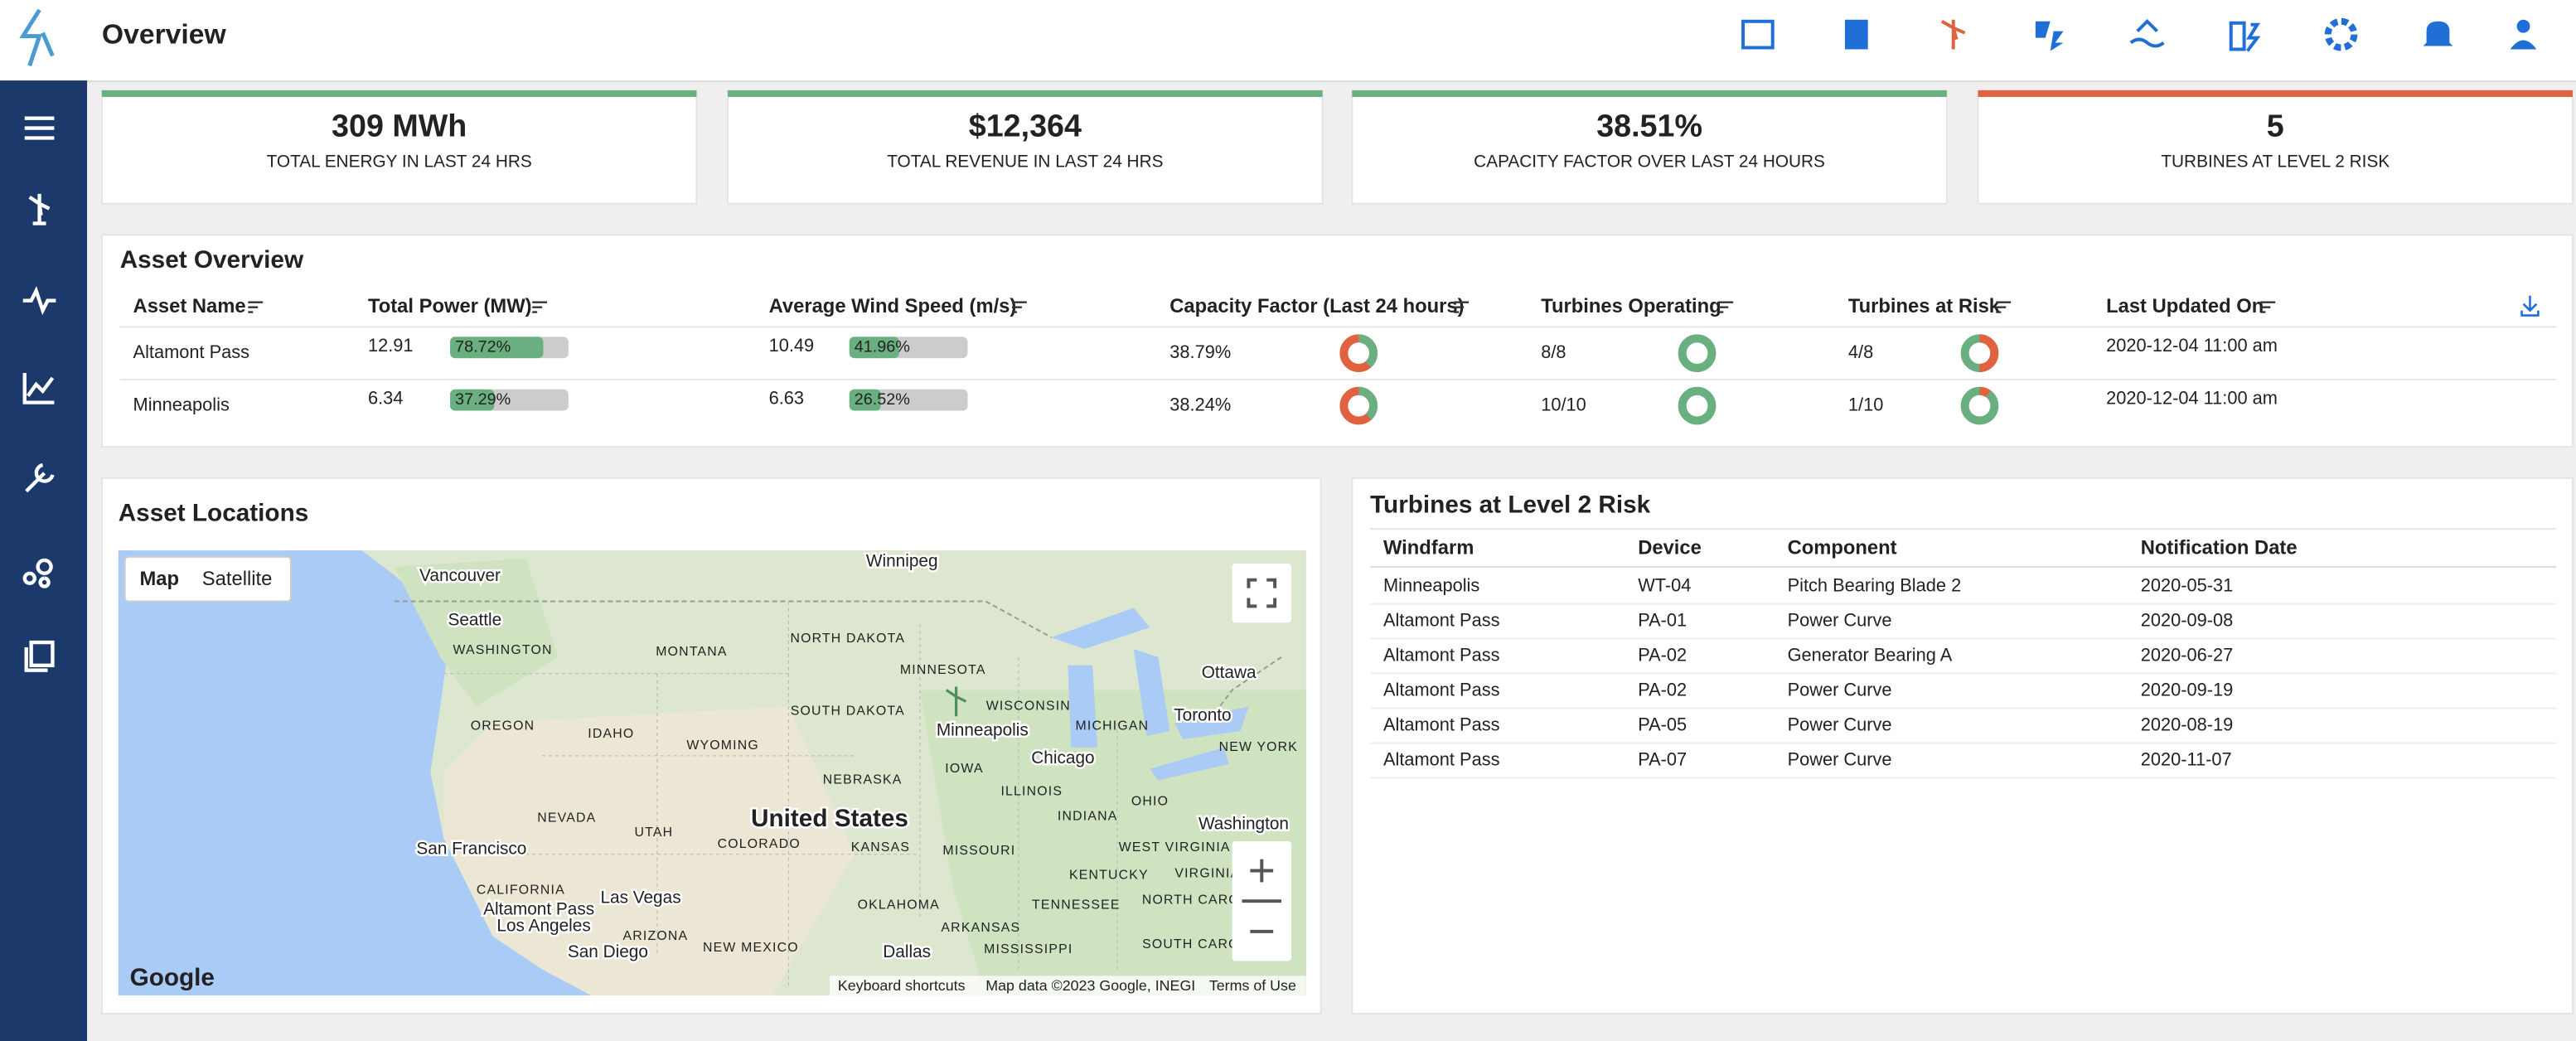  What do you see at coordinates (37, 37) in the screenshot?
I see `logo` at bounding box center [37, 37].